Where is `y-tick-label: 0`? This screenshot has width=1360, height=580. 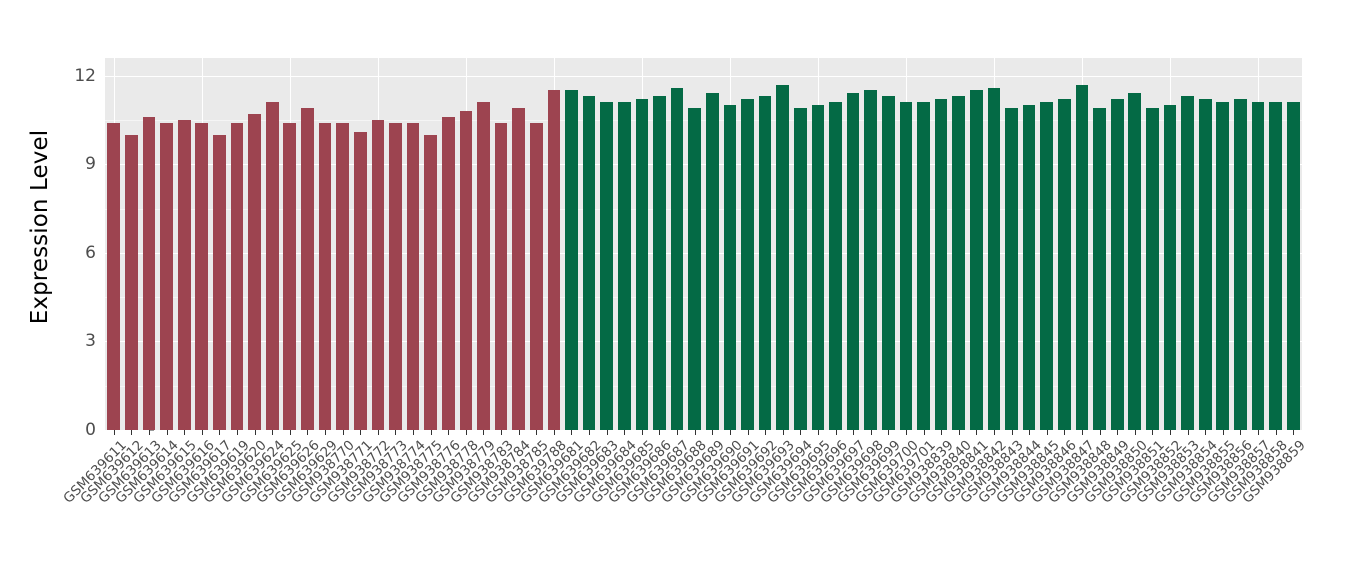
y-tick-label: 0 is located at coordinates (90, 430).